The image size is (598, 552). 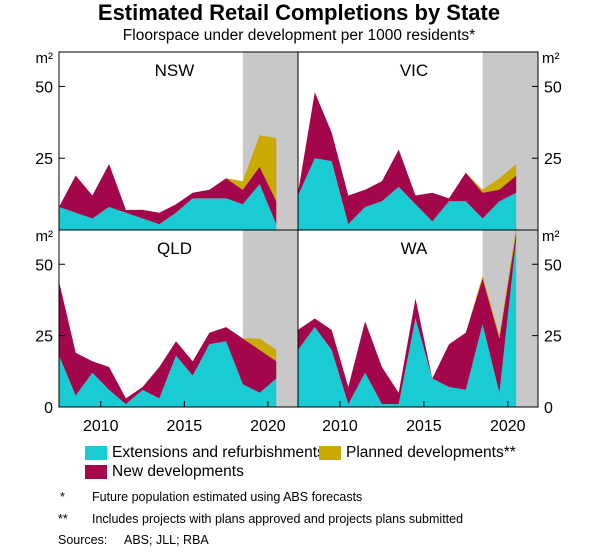 What do you see at coordinates (185, 426) in the screenshot?
I see `col0-x-tick-label-2015: 2015` at bounding box center [185, 426].